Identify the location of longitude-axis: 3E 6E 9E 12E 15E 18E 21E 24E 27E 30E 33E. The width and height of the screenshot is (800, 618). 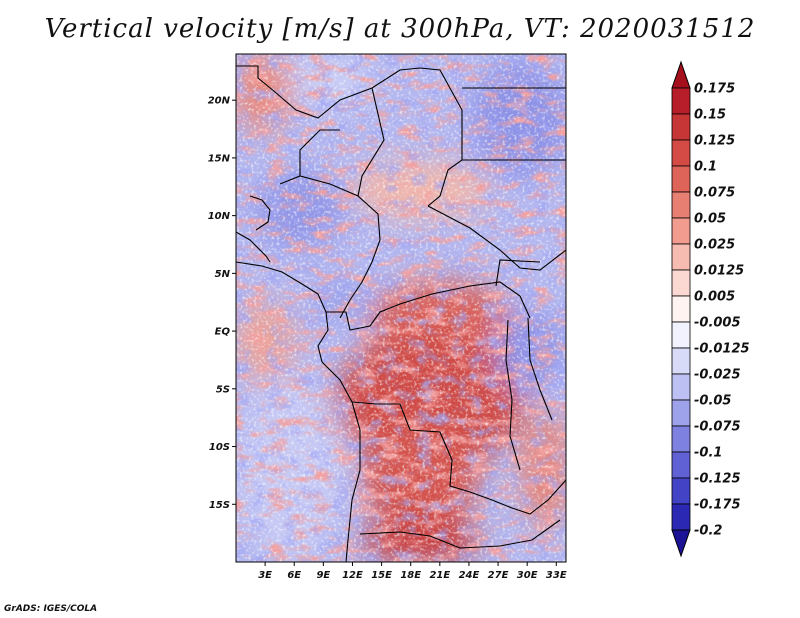
(412, 571).